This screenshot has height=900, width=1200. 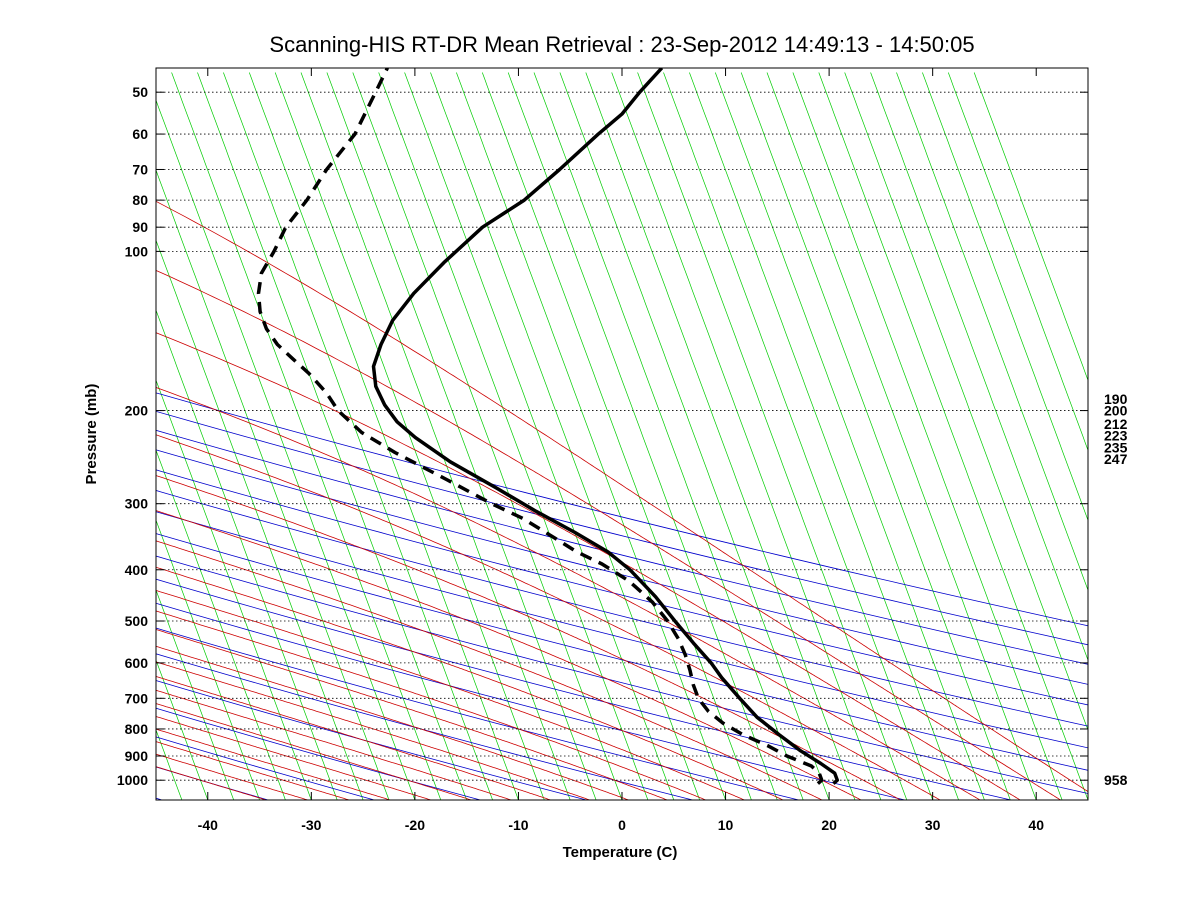 I want to click on y-tick-label: 60, so click(x=140, y=134).